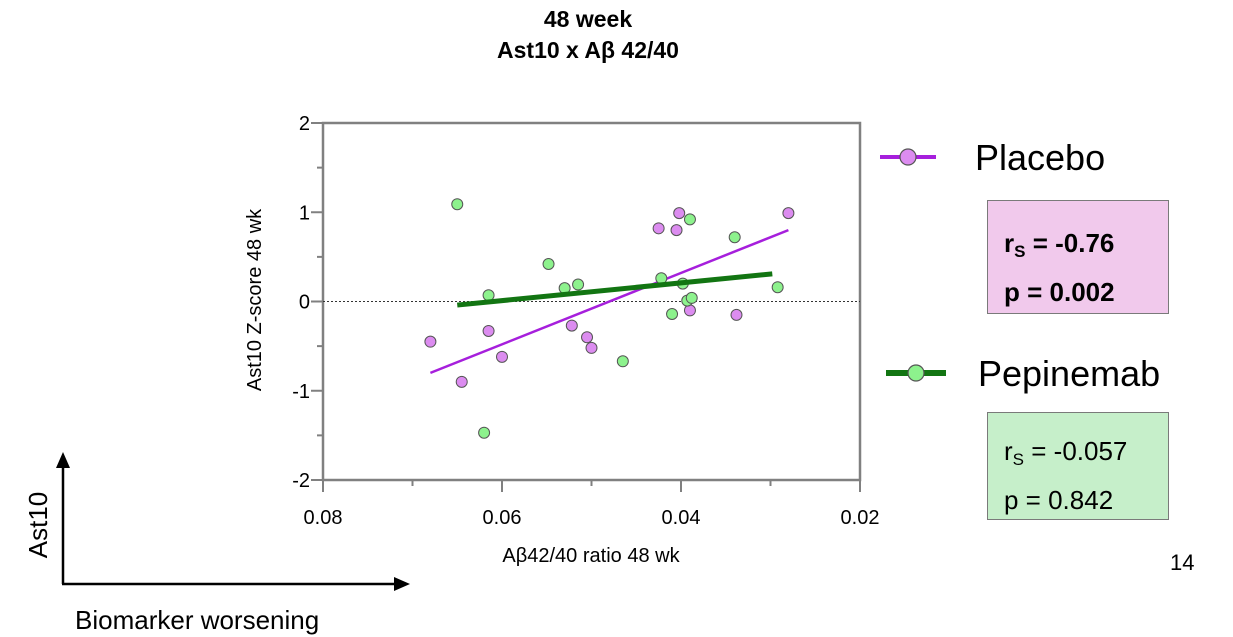 The width and height of the screenshot is (1233, 637). I want to click on y-tick-label: -1, so click(301, 392).